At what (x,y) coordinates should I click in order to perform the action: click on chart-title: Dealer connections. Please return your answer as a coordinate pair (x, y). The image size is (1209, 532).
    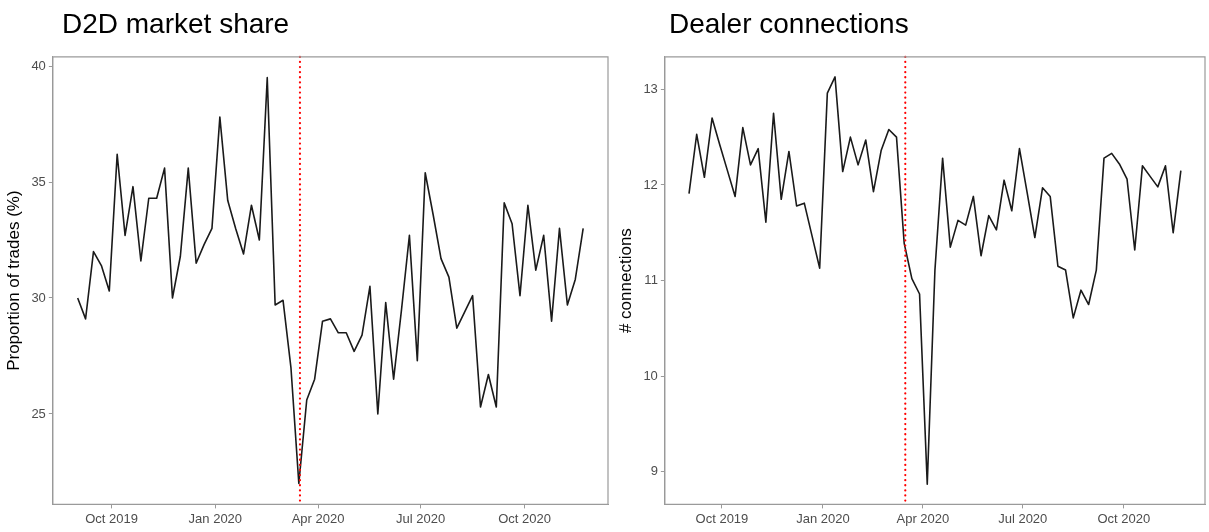
    Looking at the image, I should click on (789, 24).